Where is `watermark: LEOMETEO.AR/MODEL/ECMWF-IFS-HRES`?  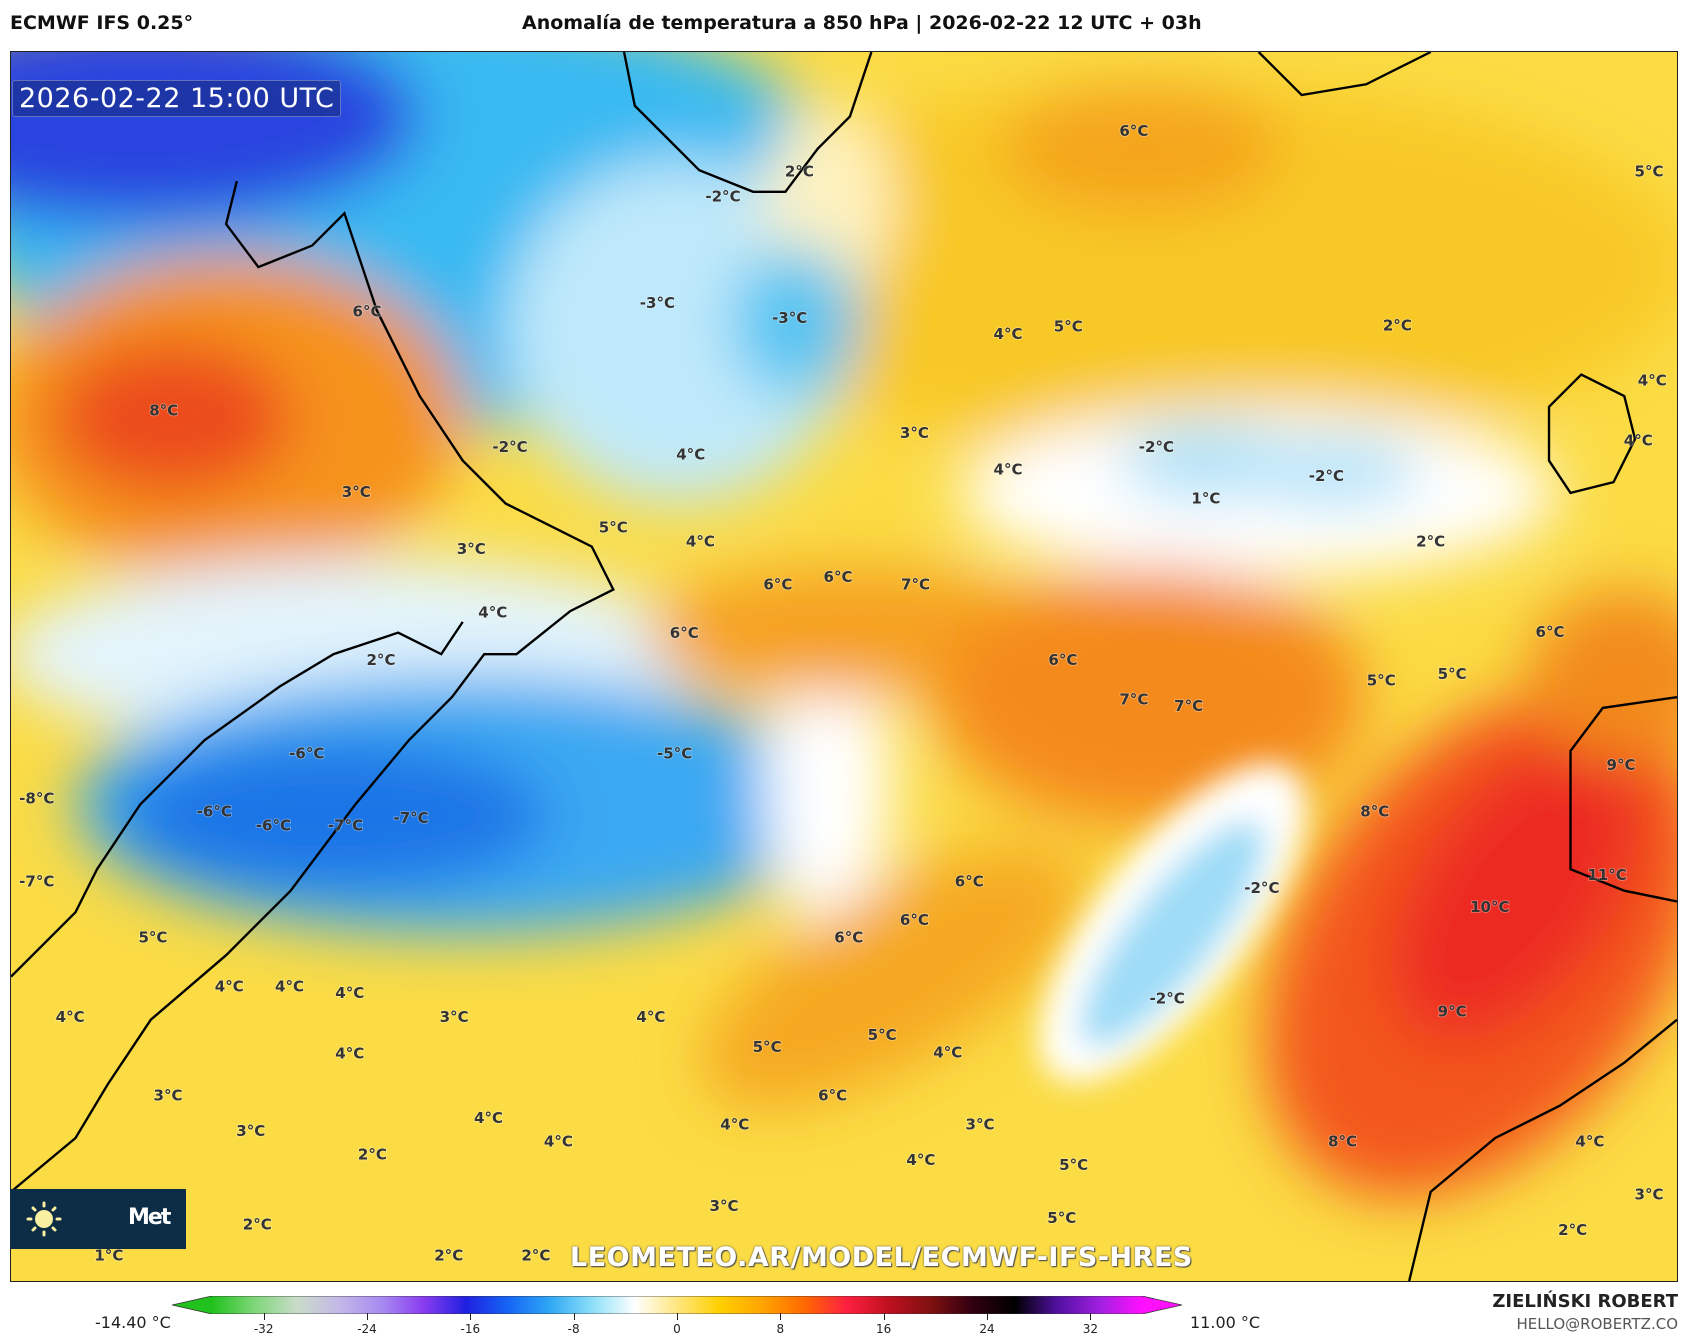 watermark: LEOMETEO.AR/MODEL/ECMWF-IFS-HRES is located at coordinates (881, 1257).